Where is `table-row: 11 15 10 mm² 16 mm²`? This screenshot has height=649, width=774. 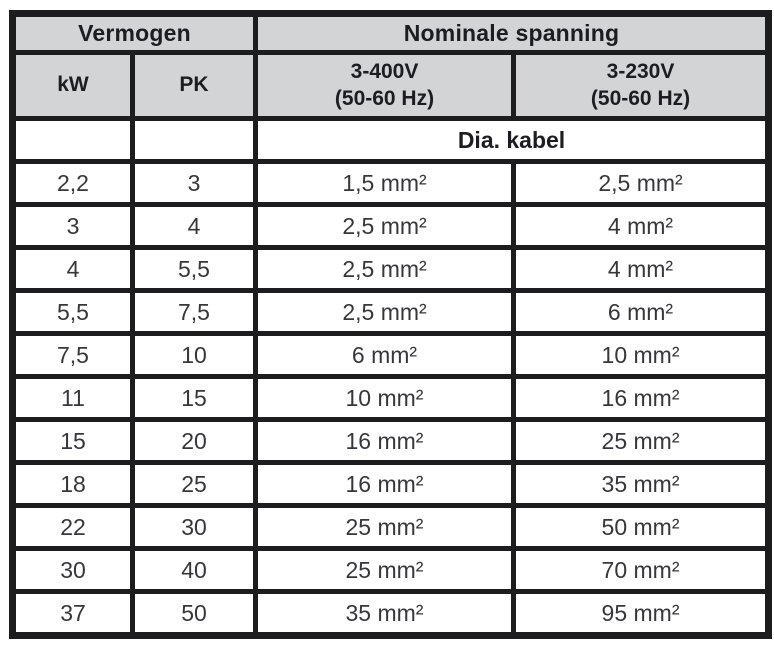
table-row: 11 15 10 mm² 16 mm² is located at coordinates (391, 398).